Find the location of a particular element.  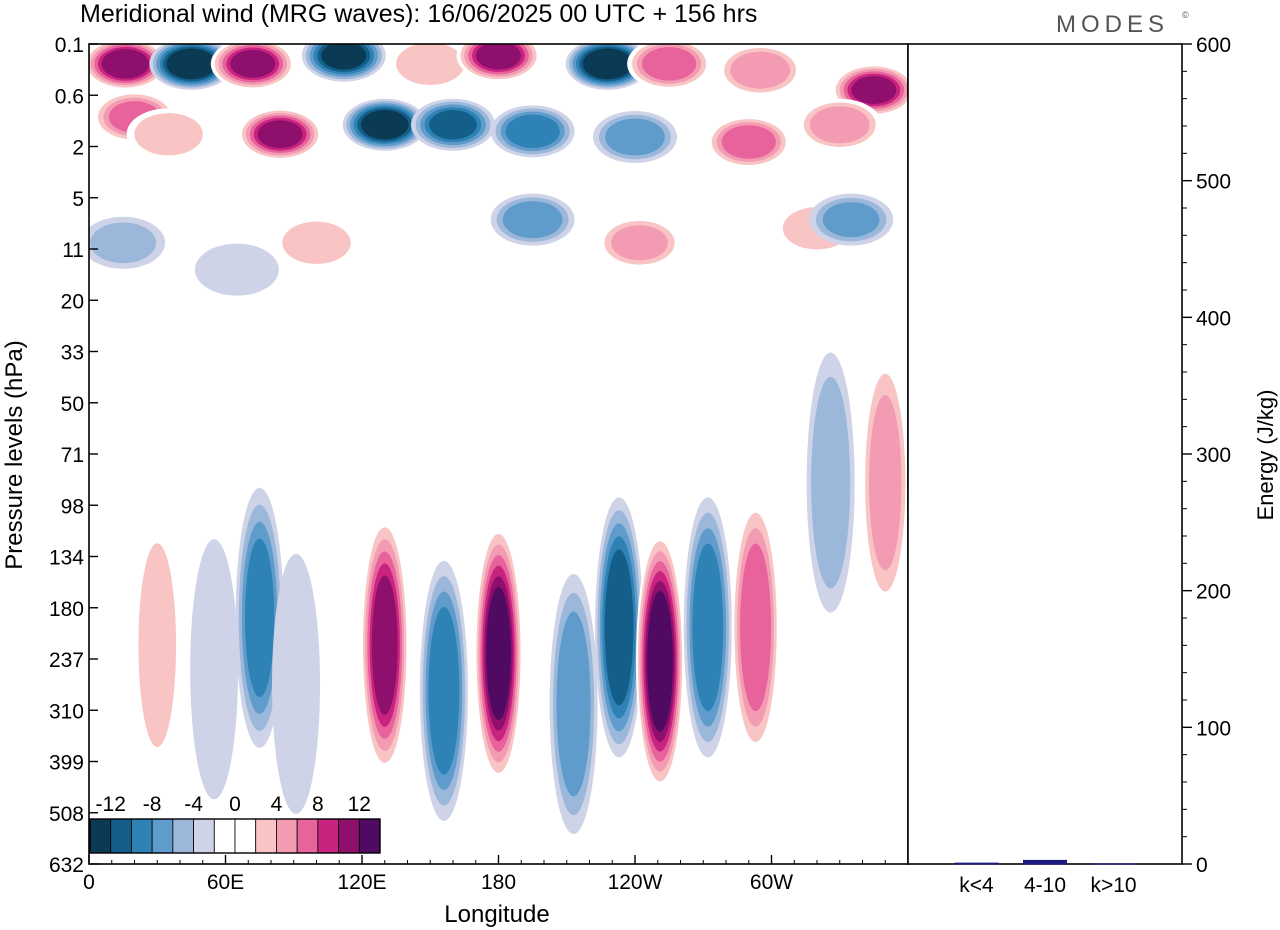

colorbar: -12 -8 -4 0 4 8 12 is located at coordinates (235, 823).